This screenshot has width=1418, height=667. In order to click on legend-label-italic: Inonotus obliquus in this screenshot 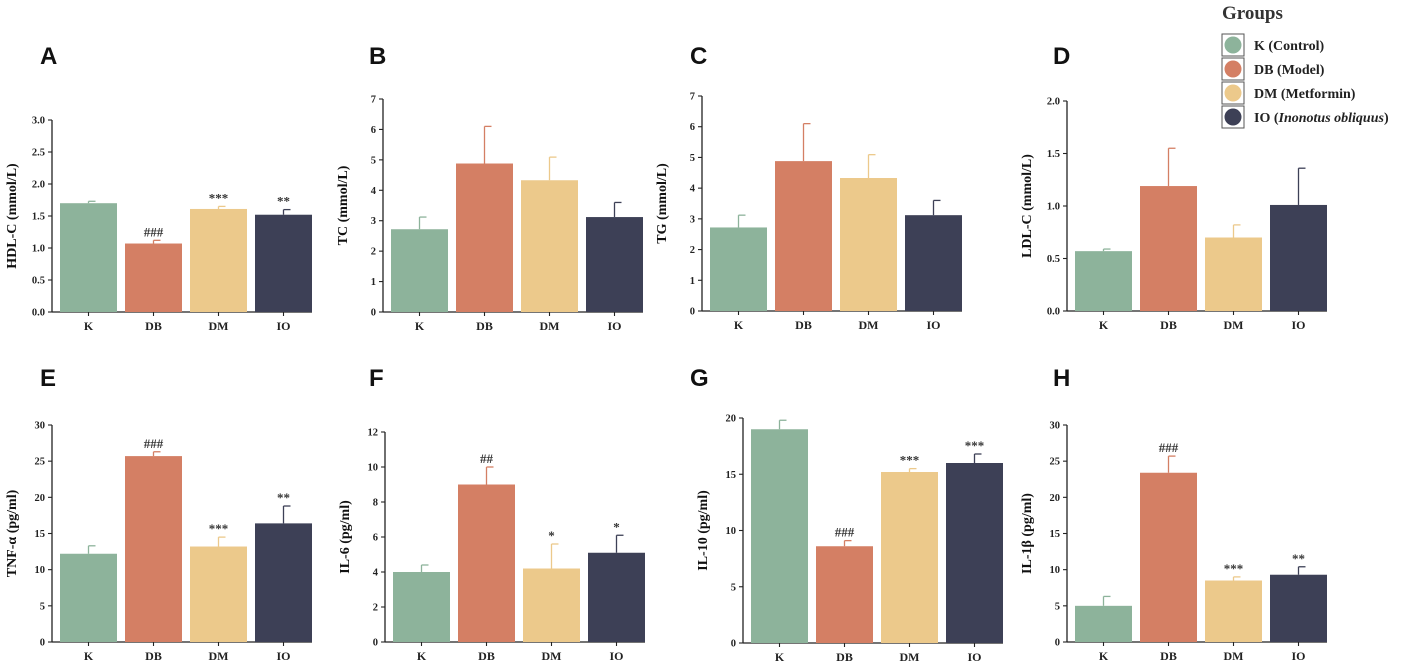, I will do `click(1331, 118)`.